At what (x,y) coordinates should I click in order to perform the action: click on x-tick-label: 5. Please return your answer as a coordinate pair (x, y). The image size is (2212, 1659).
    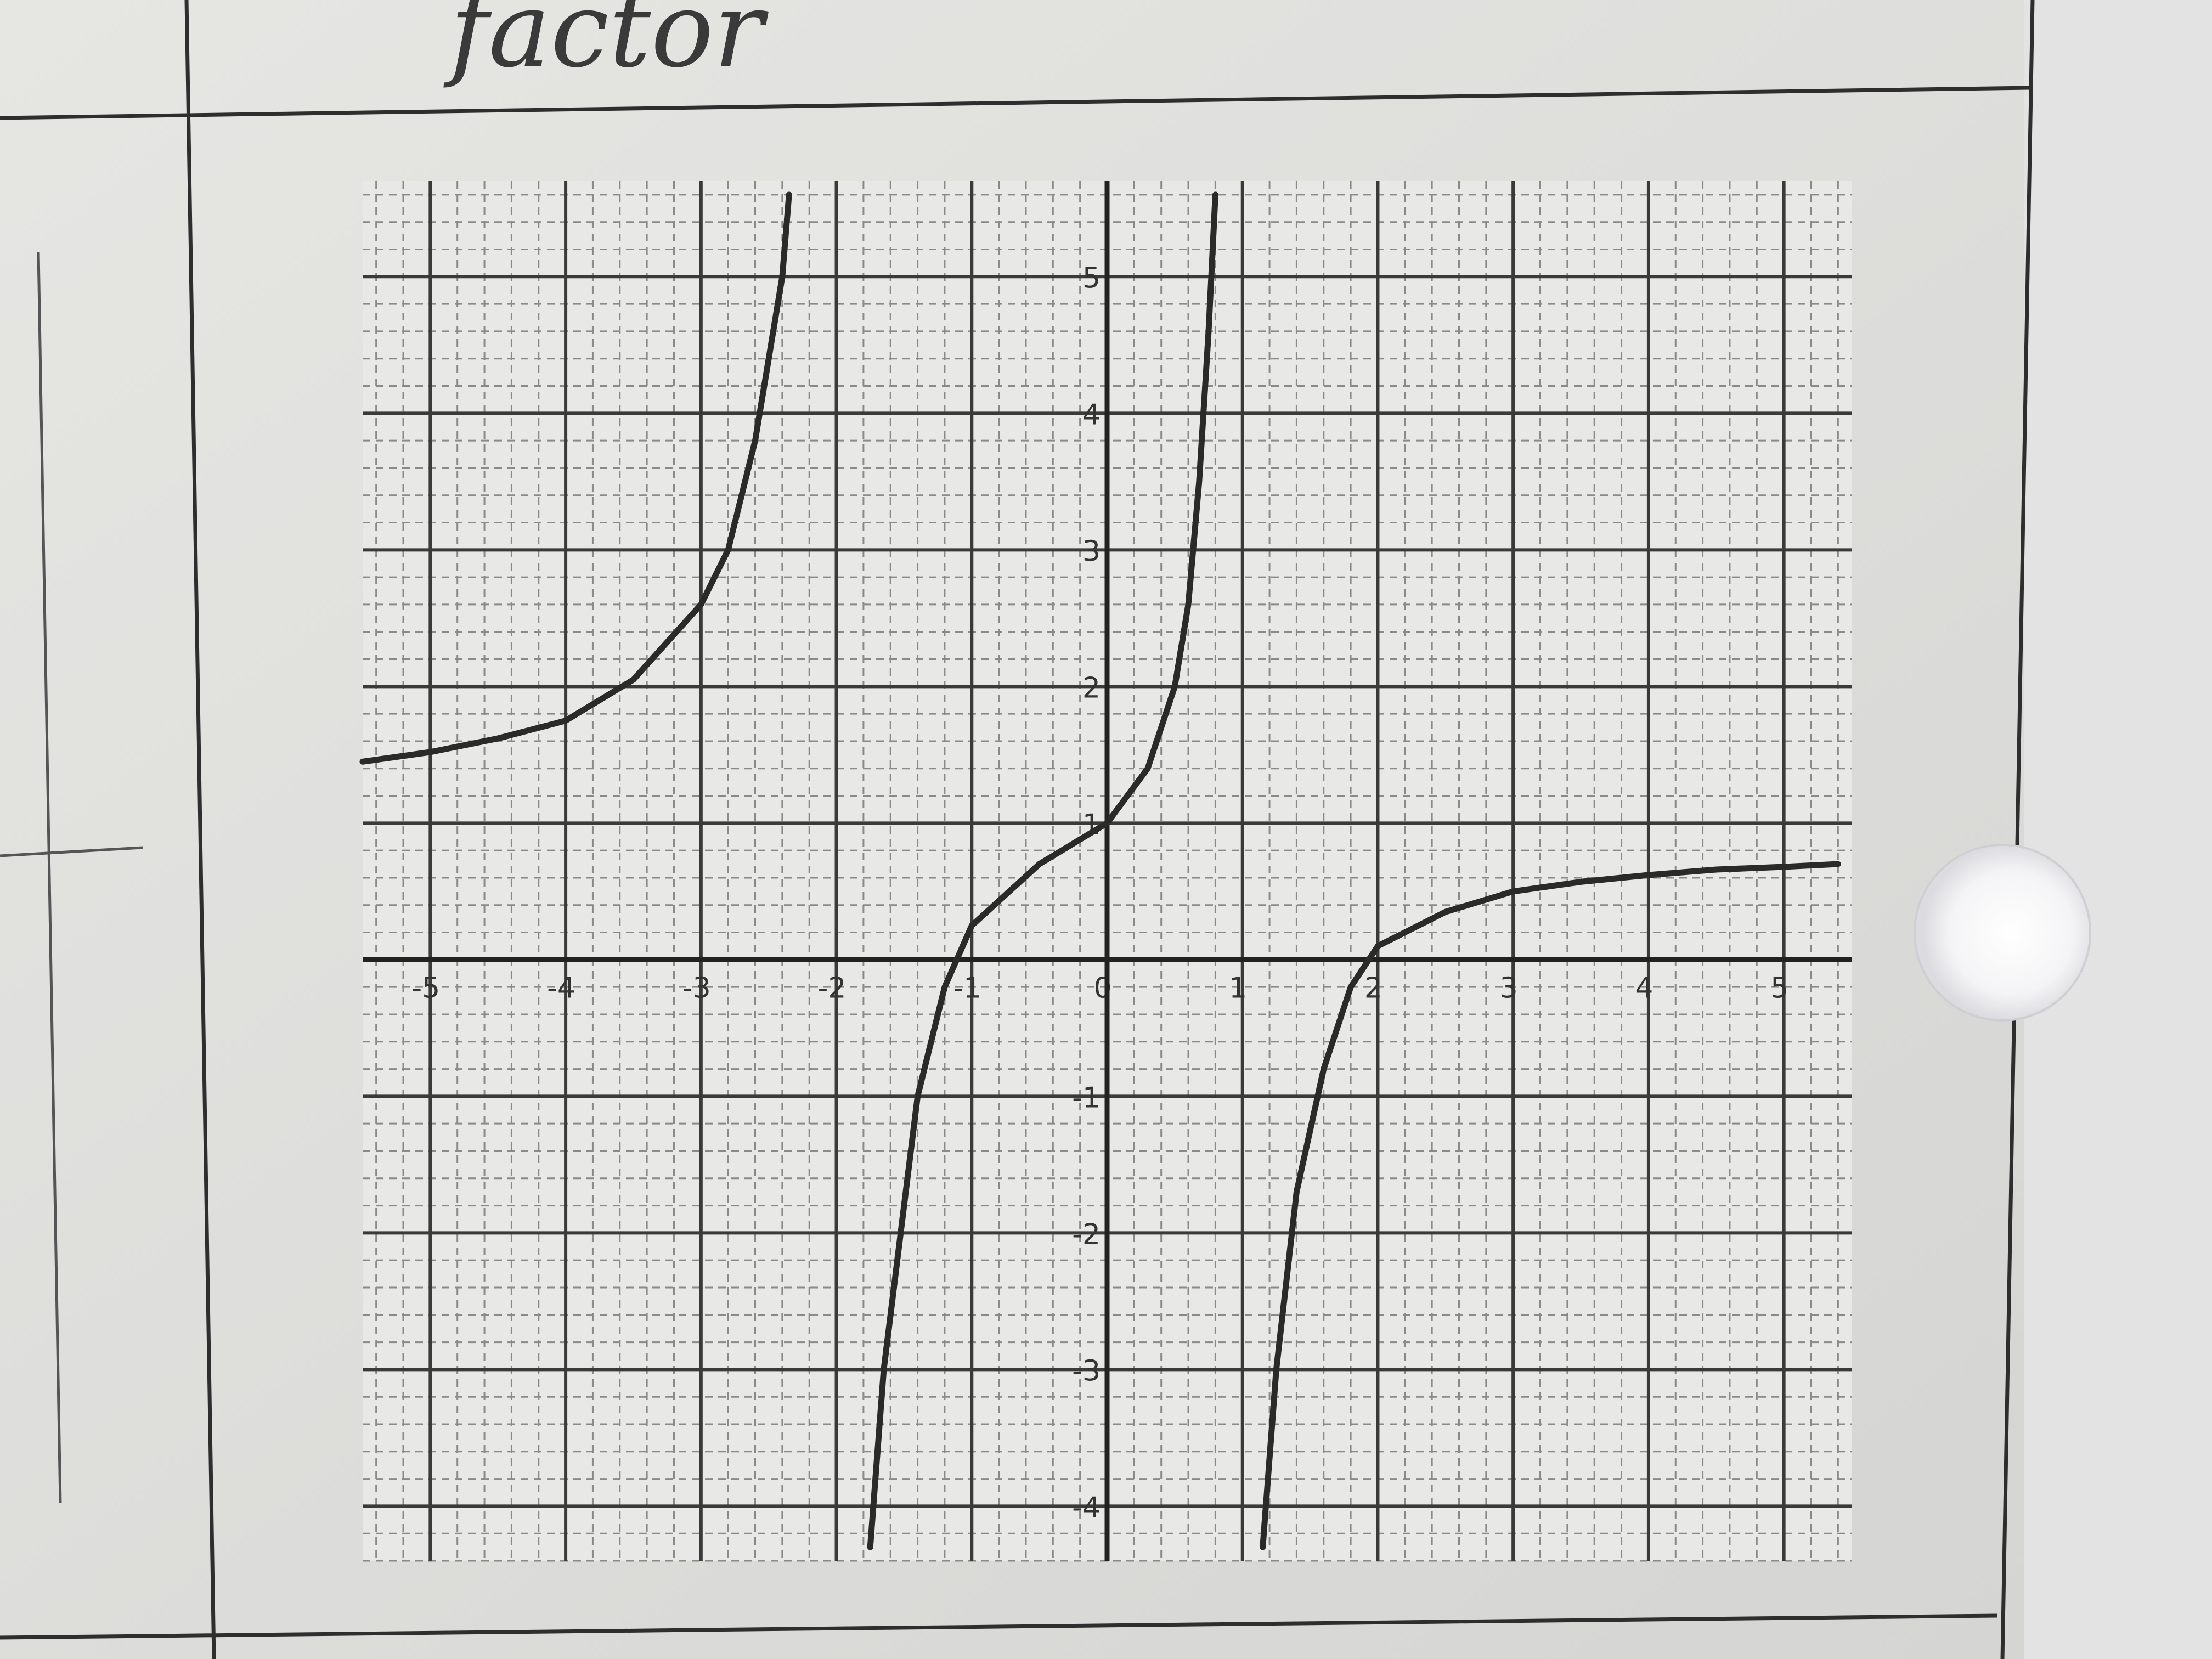
    Looking at the image, I should click on (1779, 988).